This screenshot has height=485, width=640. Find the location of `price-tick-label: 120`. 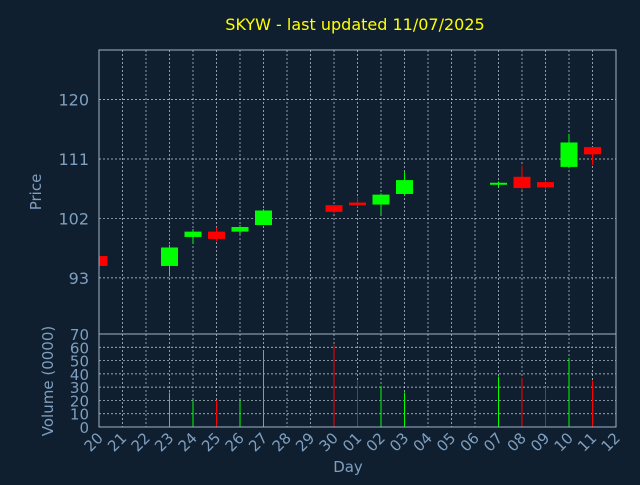

price-tick-label: 120 is located at coordinates (73, 100).